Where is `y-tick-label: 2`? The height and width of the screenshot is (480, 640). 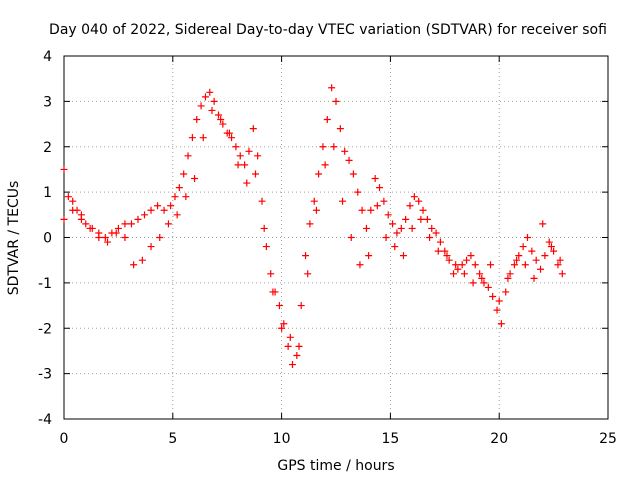 y-tick-label: 2 is located at coordinates (47, 148).